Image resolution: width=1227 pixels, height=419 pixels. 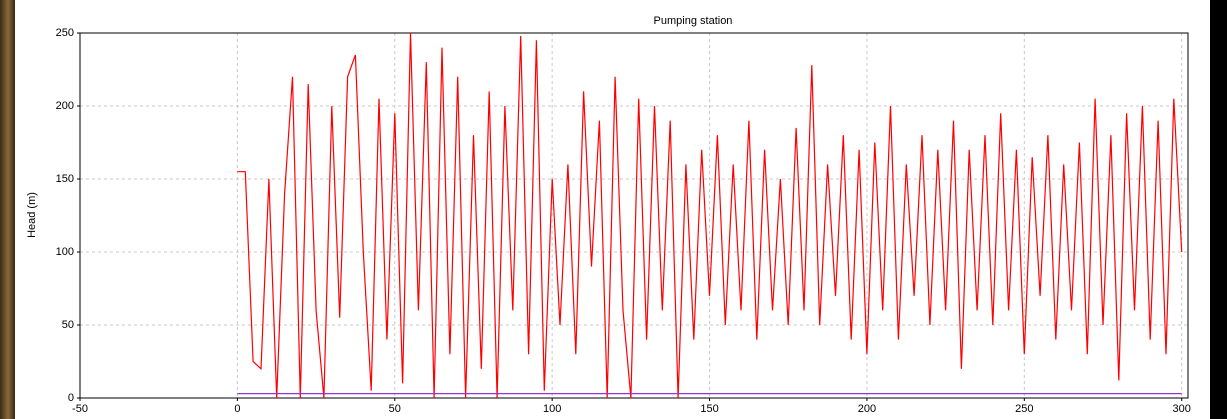 I want to click on y-tick-label: 50, so click(x=68, y=325).